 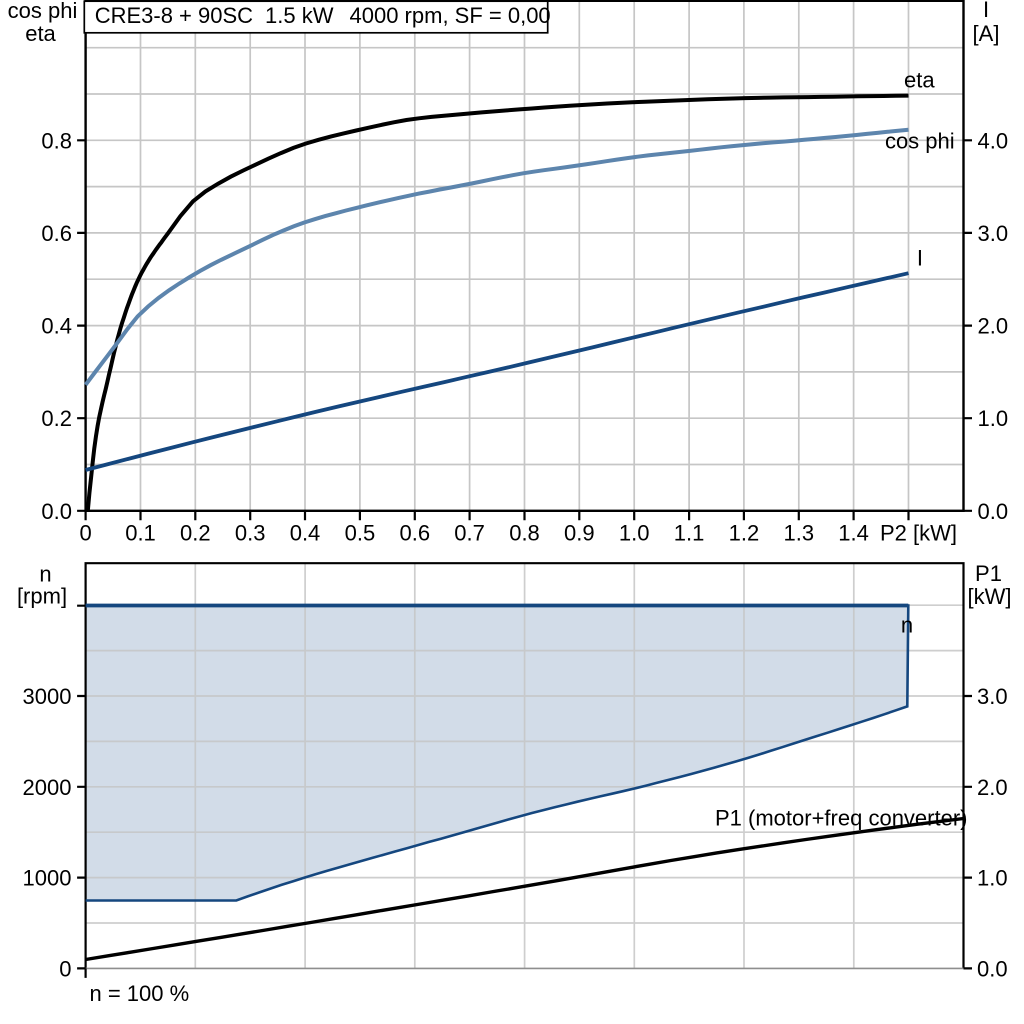 I want to click on svg-text: P1, so click(x=988, y=573).